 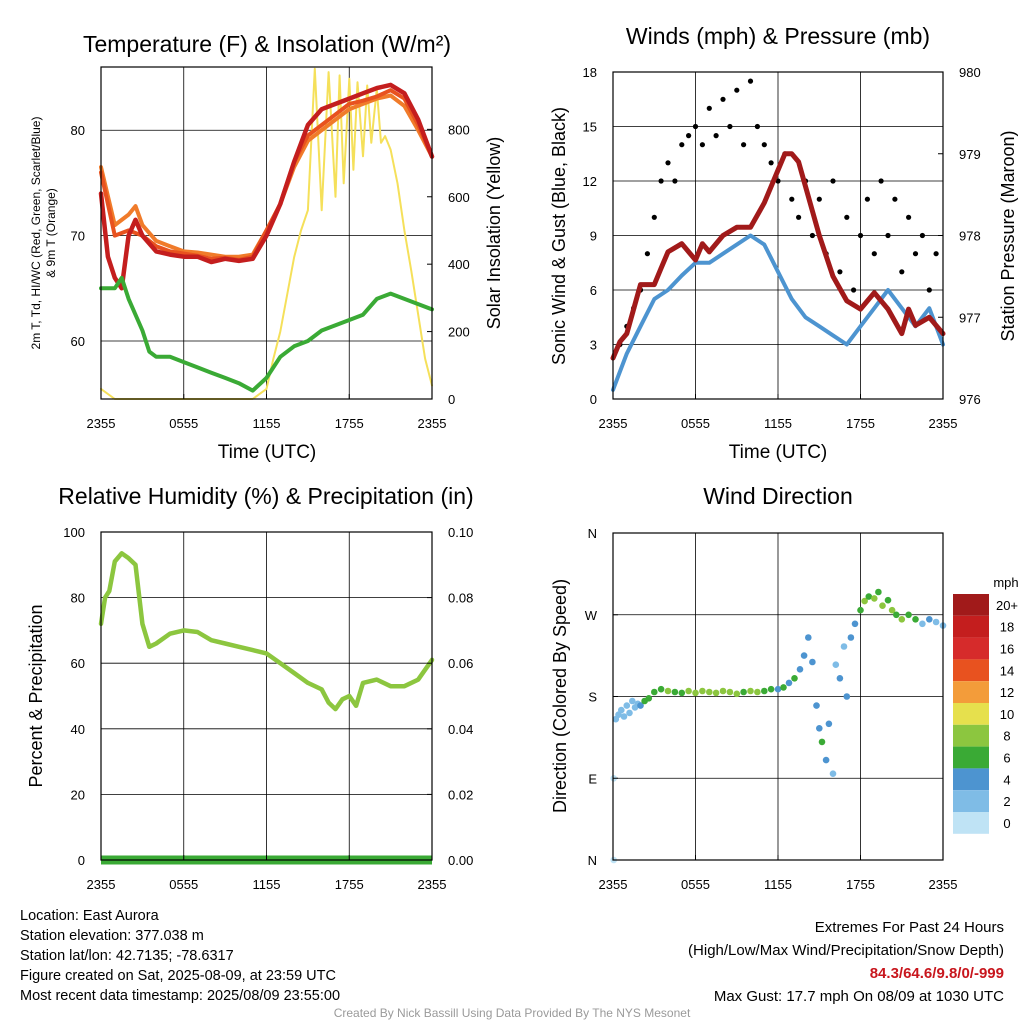 What do you see at coordinates (778, 496) in the screenshot?
I see `direction-title: Wind Direction` at bounding box center [778, 496].